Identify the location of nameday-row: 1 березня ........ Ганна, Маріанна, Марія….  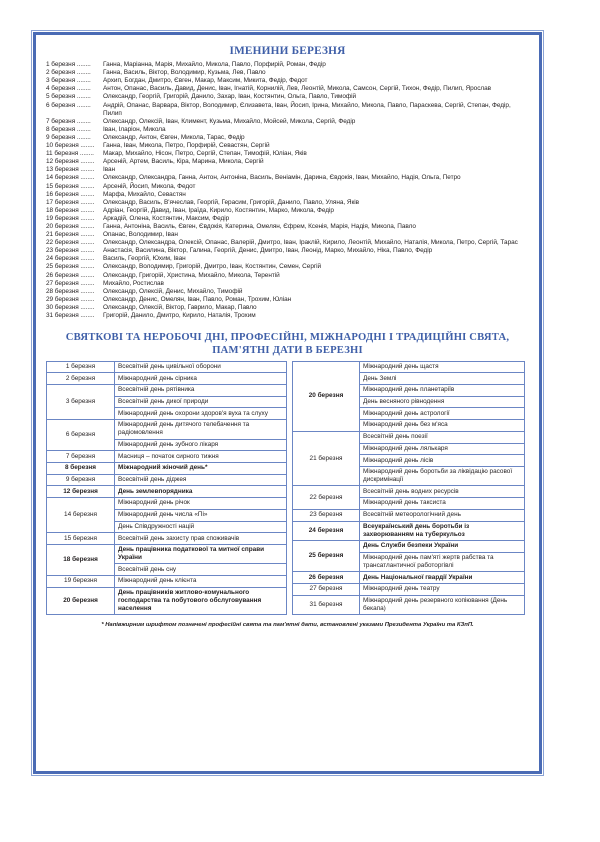
(287, 65).